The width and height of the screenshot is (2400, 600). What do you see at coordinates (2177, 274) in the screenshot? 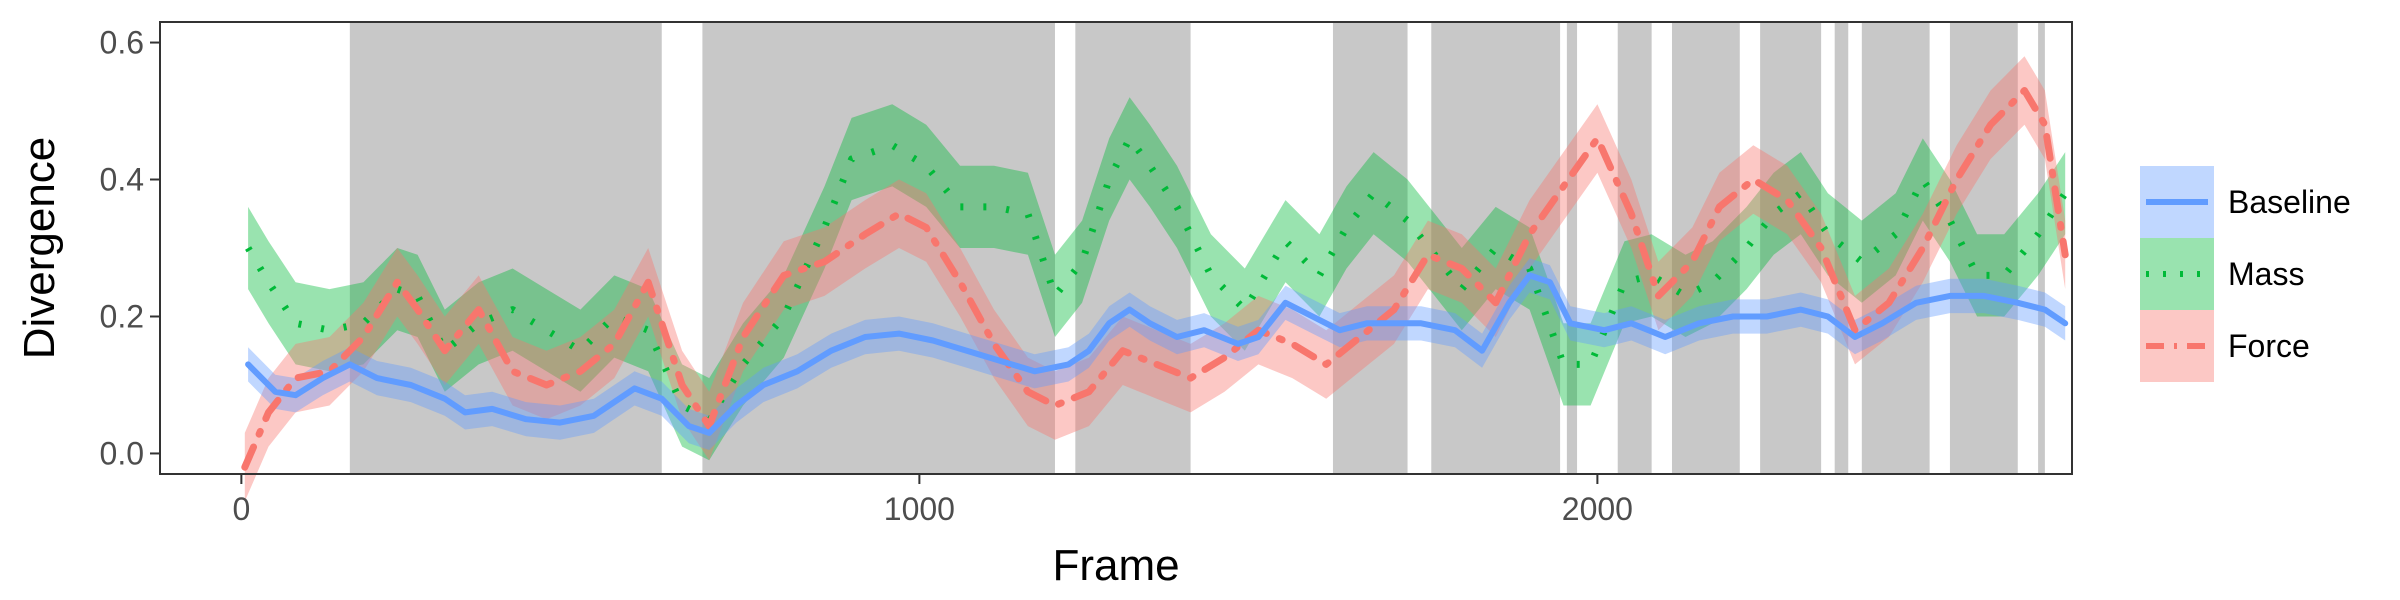
I see `legend-key-mass` at bounding box center [2177, 274].